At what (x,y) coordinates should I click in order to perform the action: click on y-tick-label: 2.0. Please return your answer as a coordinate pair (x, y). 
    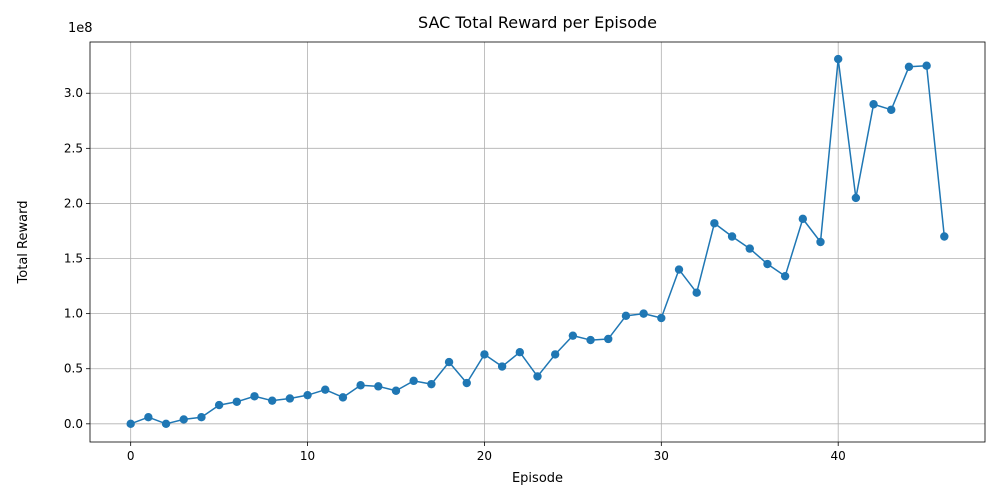
    Looking at the image, I should click on (73, 203).